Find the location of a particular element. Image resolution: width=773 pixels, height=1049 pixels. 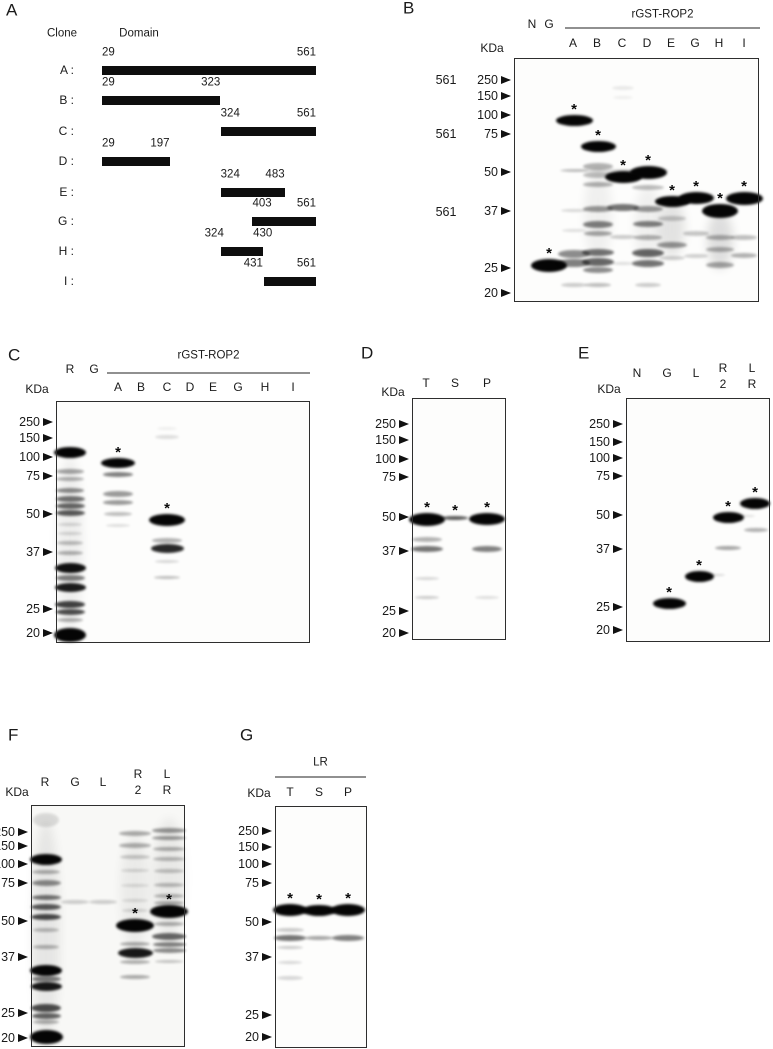

domain-start-residue: 403 is located at coordinates (262, 203).